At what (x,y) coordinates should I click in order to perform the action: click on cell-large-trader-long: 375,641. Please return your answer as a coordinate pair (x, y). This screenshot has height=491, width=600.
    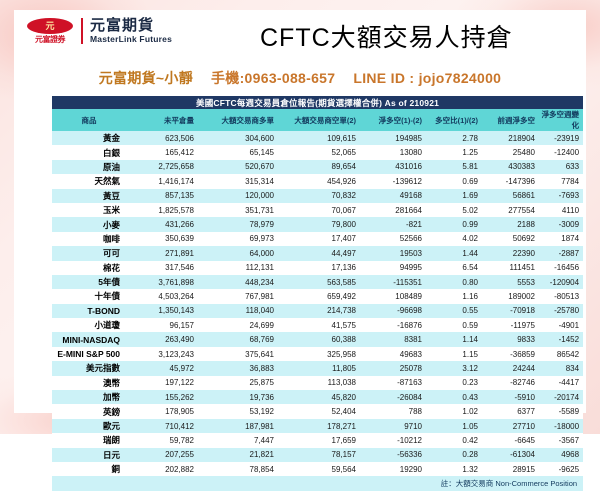
    Looking at the image, I should click on (238, 354).